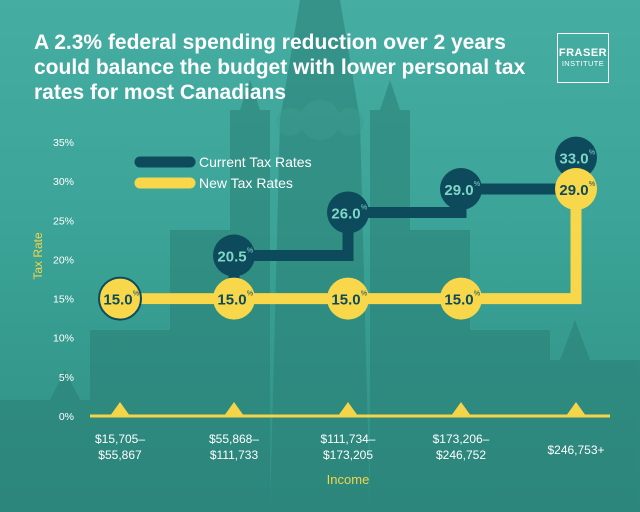  I want to click on x-tick-label: $173,206–, so click(461, 439).